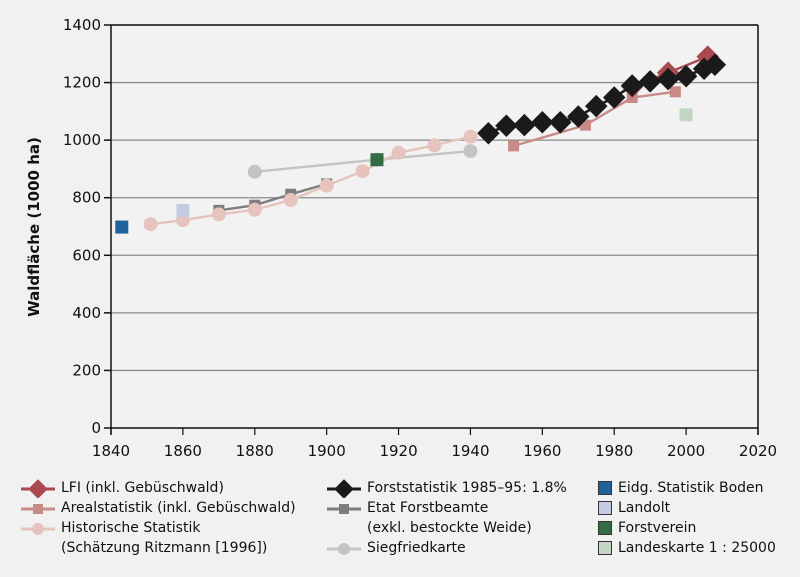  Describe the element at coordinates (398, 451) in the screenshot. I see `x-tick-label: 1920` at that location.